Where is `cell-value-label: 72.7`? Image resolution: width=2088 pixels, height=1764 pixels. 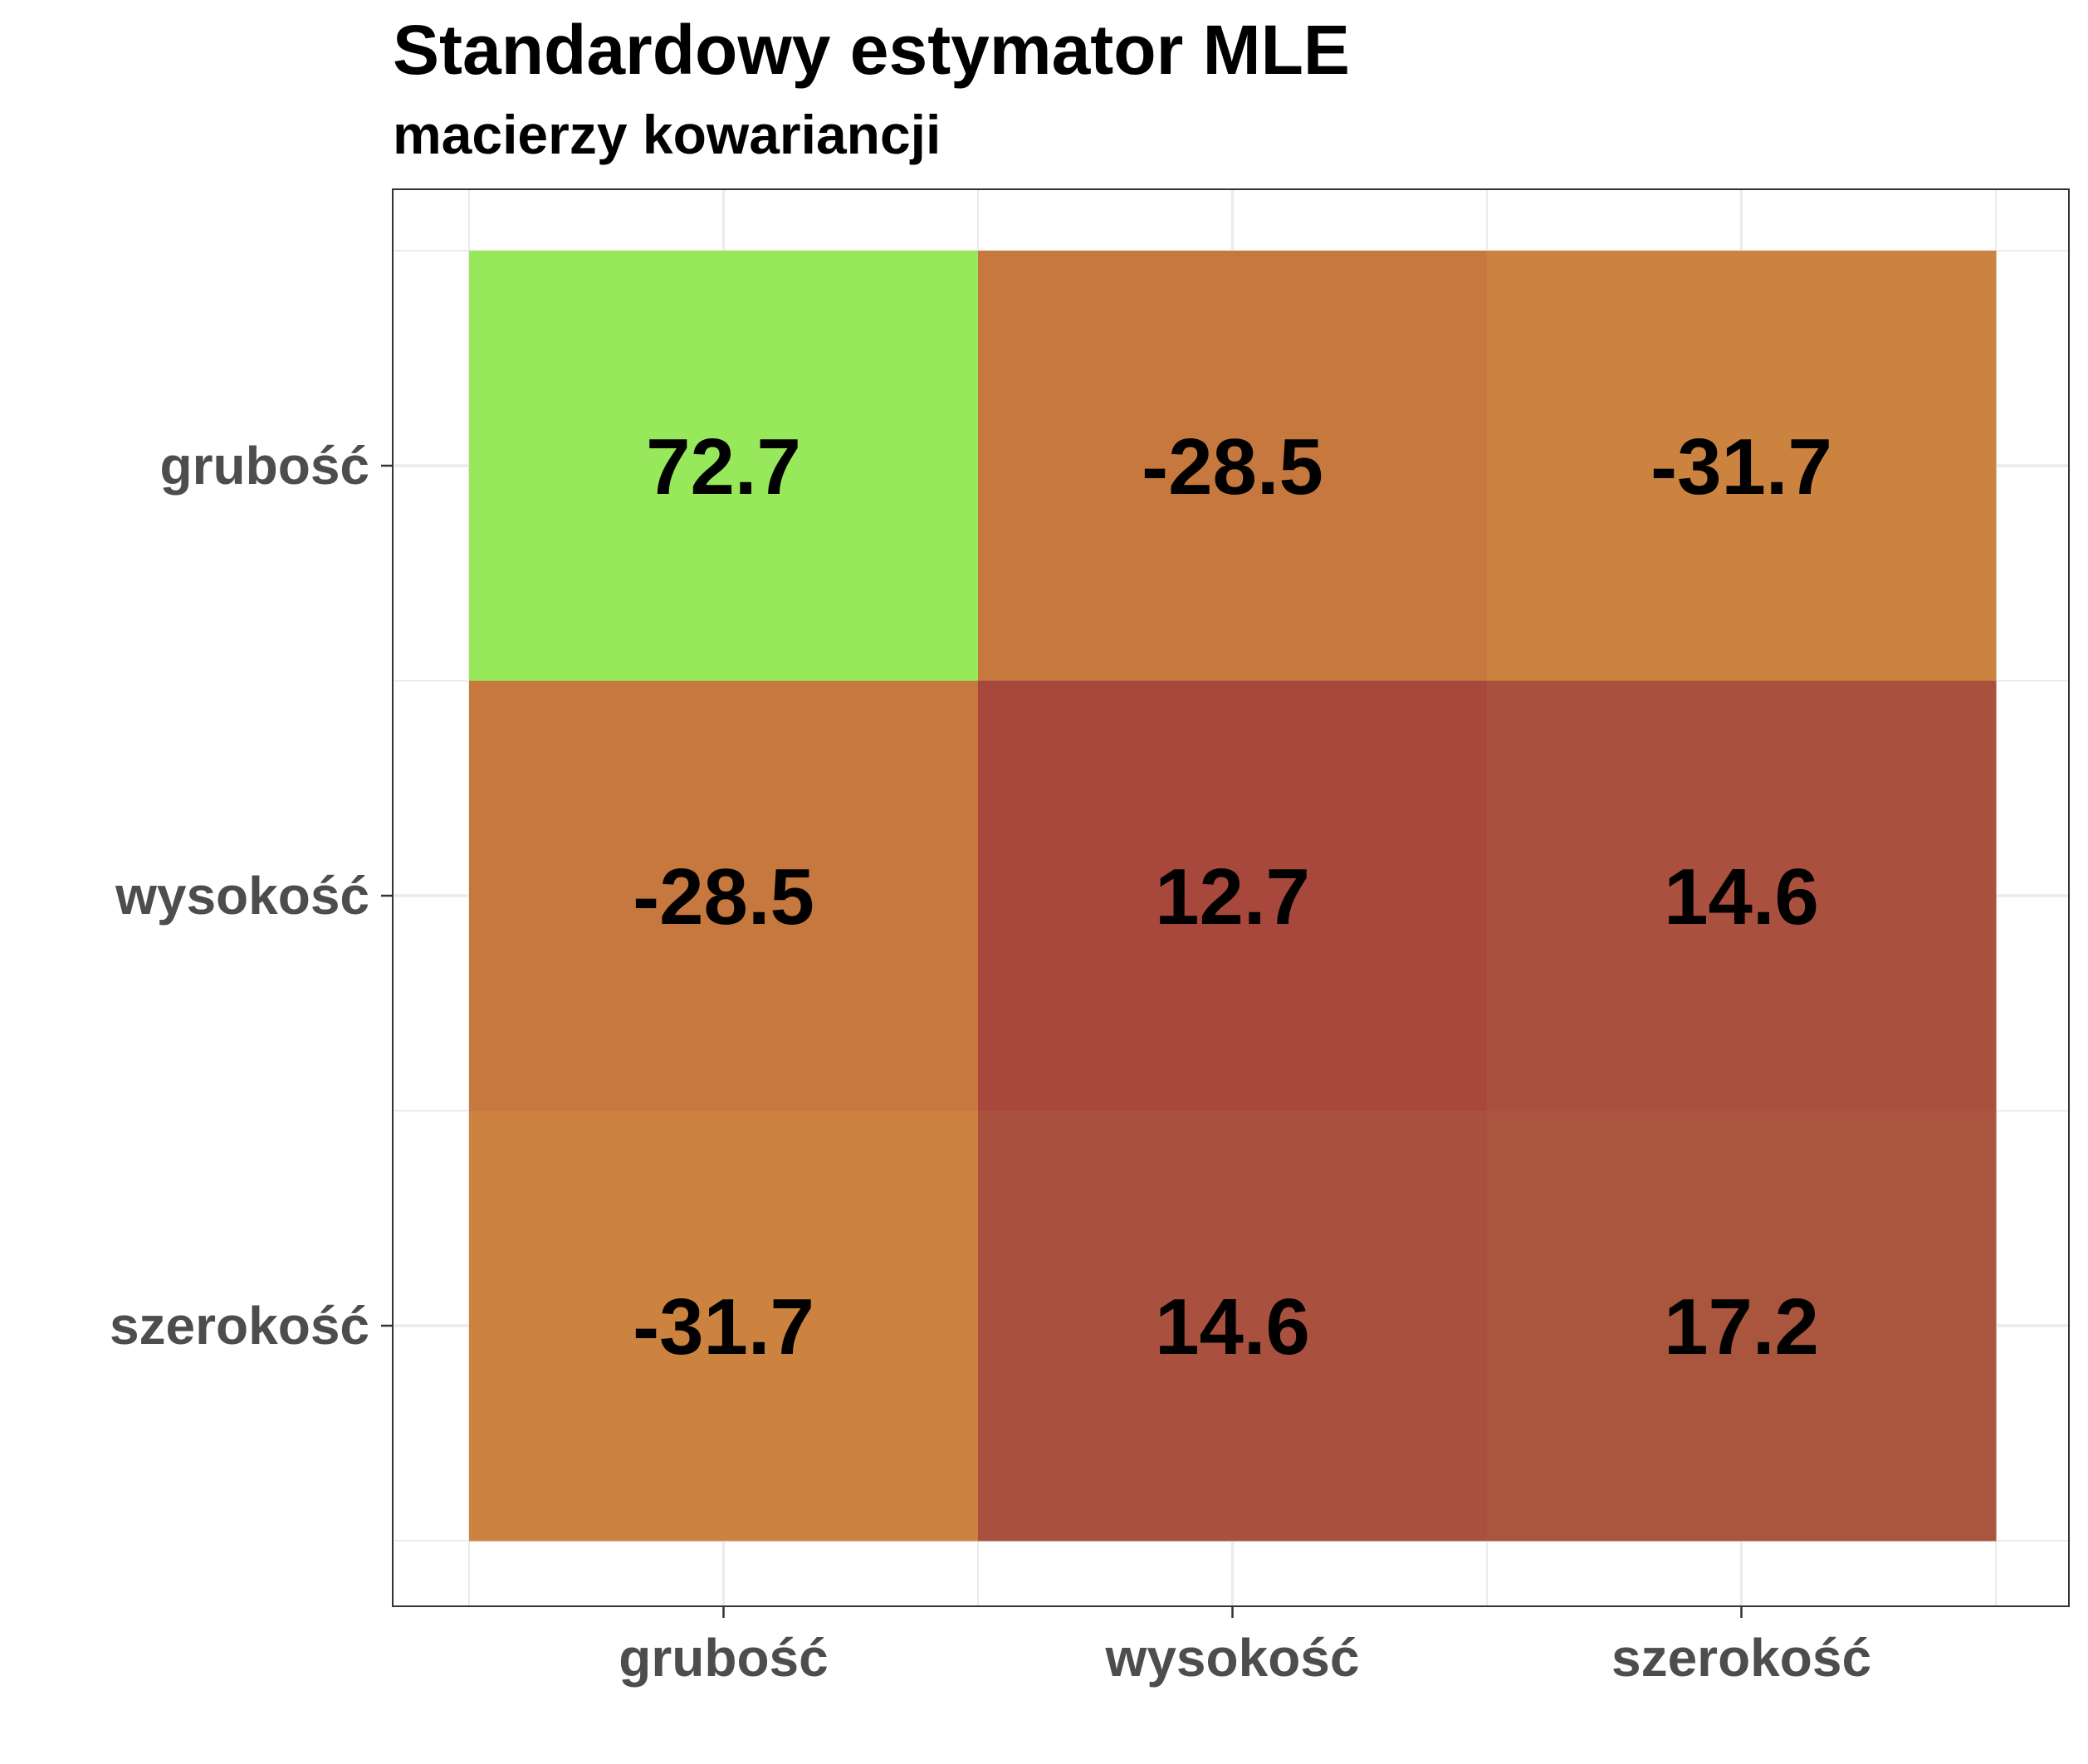
cell-value-label: 72.7 is located at coordinates (723, 467).